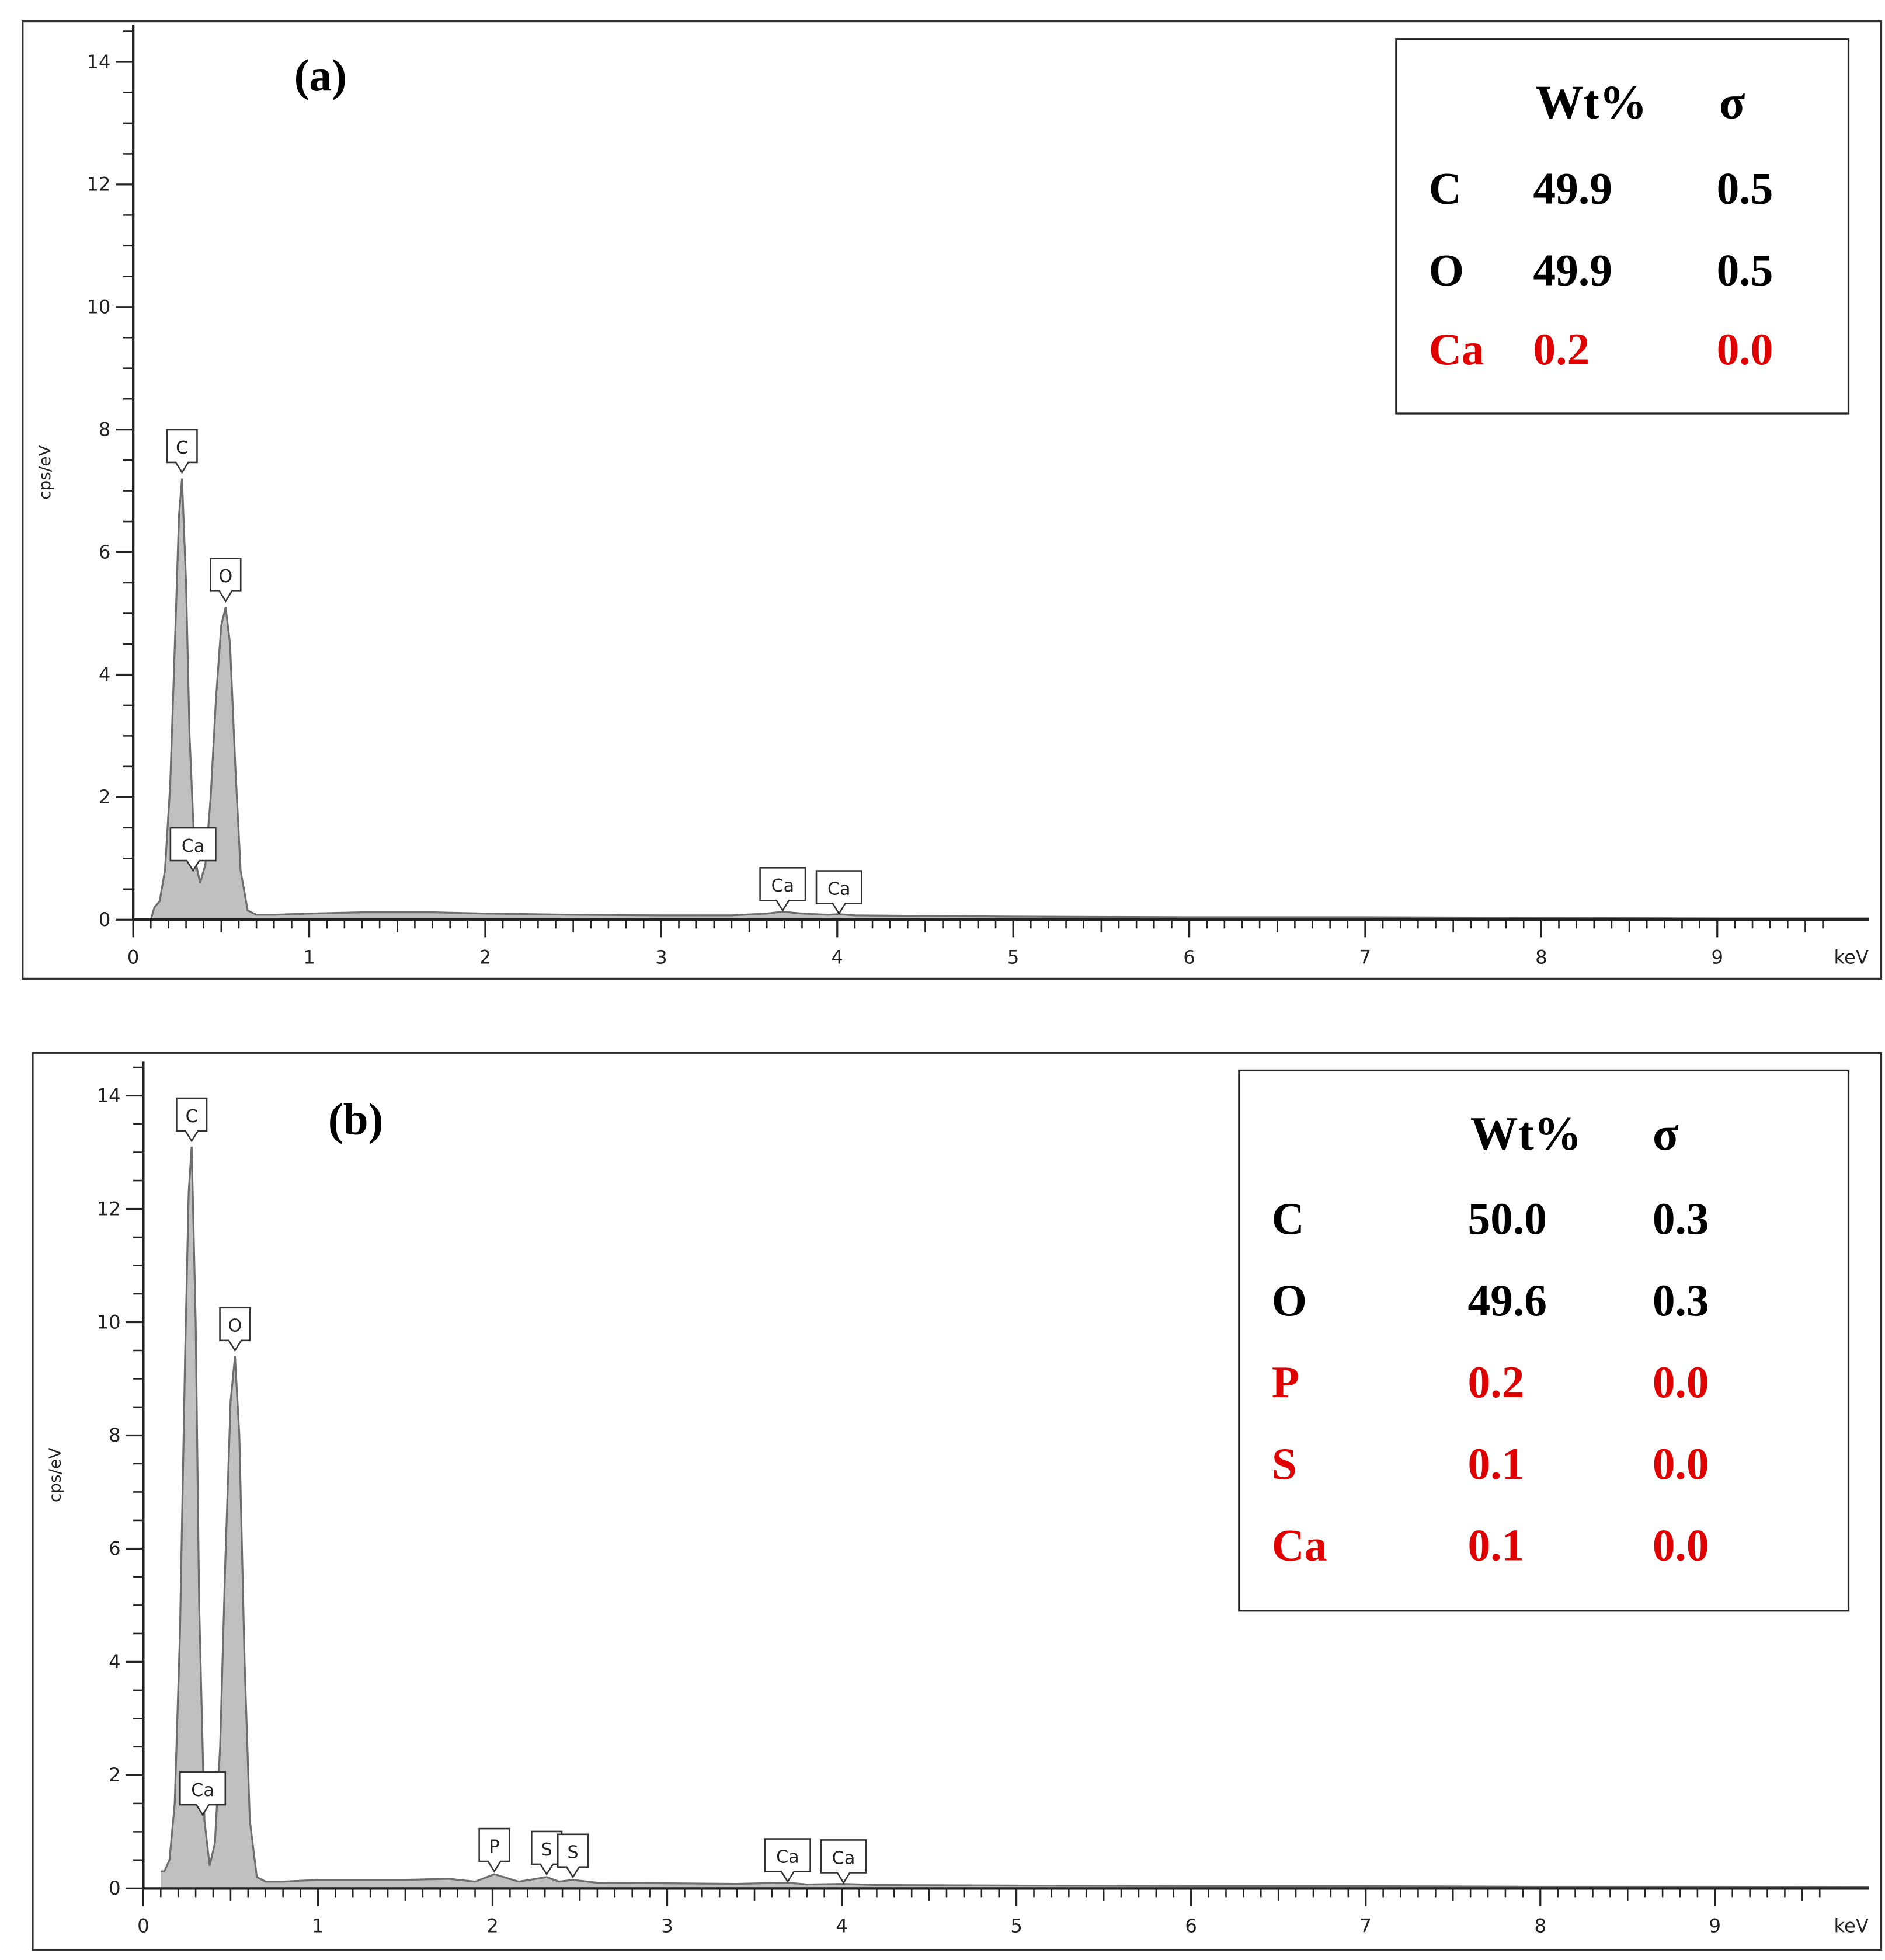 The image size is (1885, 1960). Describe the element at coordinates (1285, 1382) in the screenshot. I see `table-cell: P` at that location.